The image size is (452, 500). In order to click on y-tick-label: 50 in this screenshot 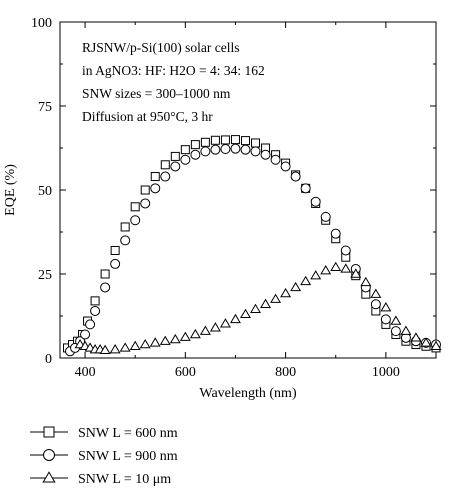, I will do `click(45, 191)`.